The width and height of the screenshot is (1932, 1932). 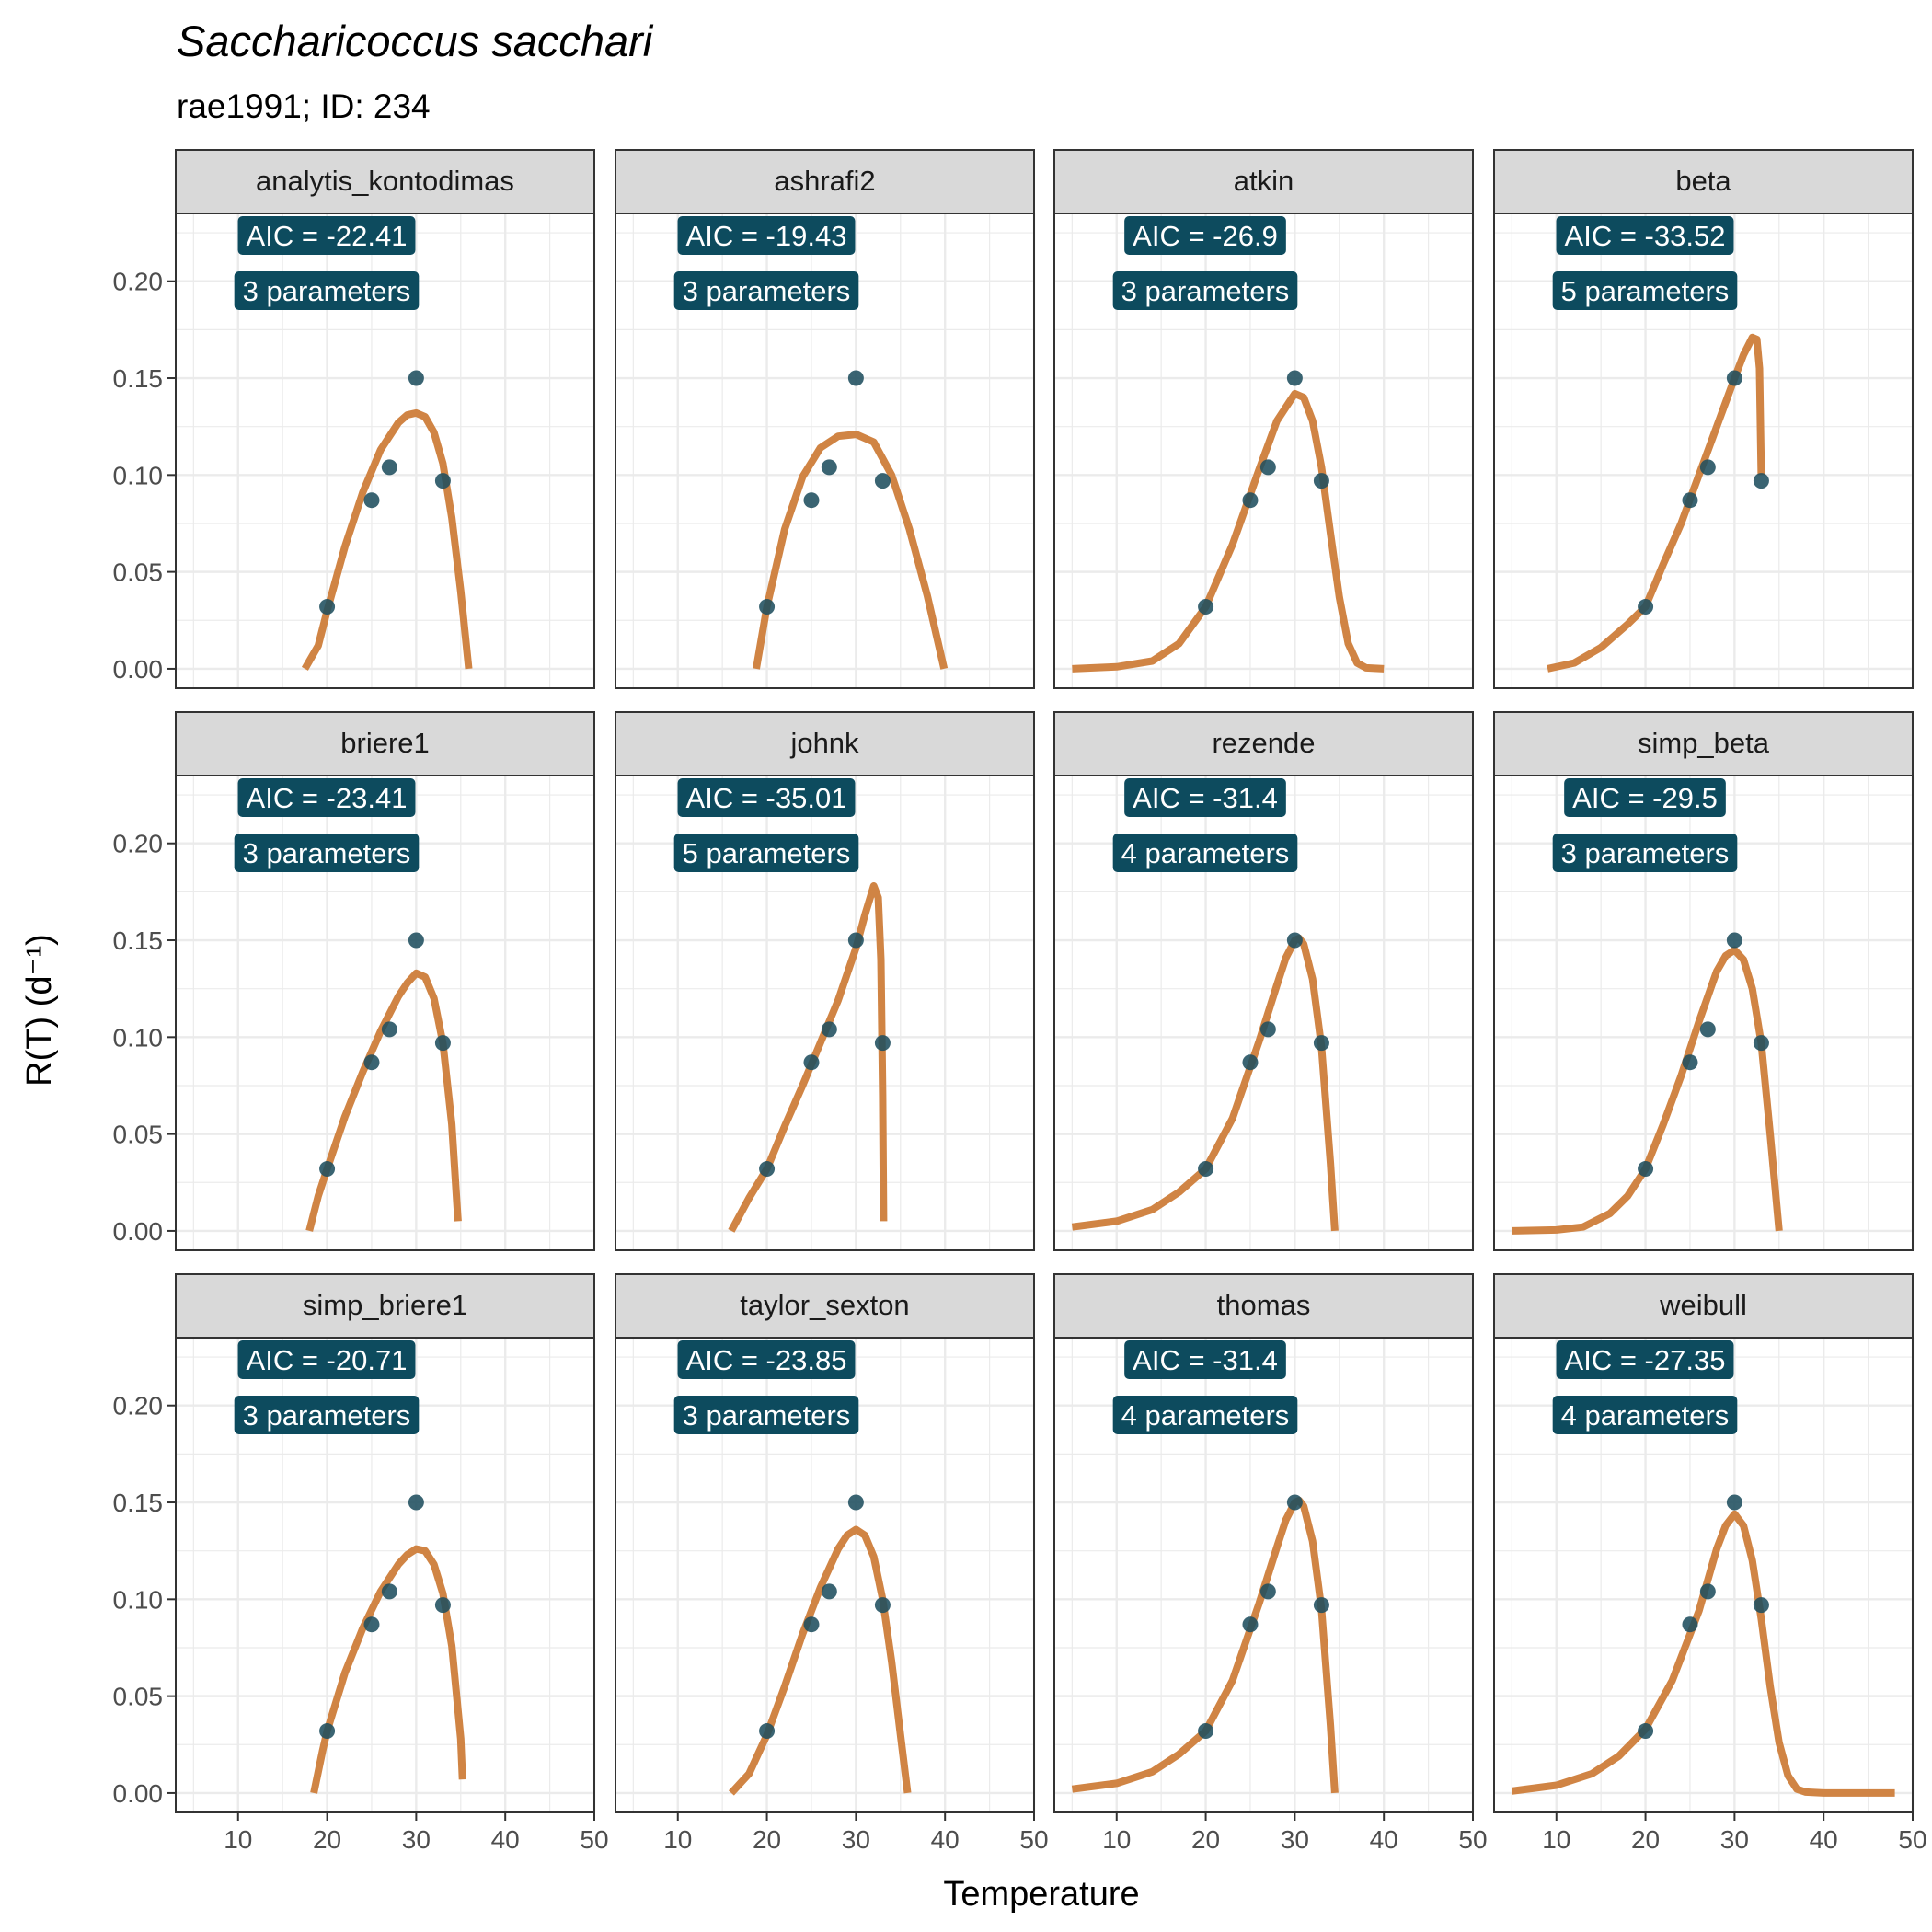 What do you see at coordinates (1205, 1415) in the screenshot?
I see `parameters-label: 4 parameters` at bounding box center [1205, 1415].